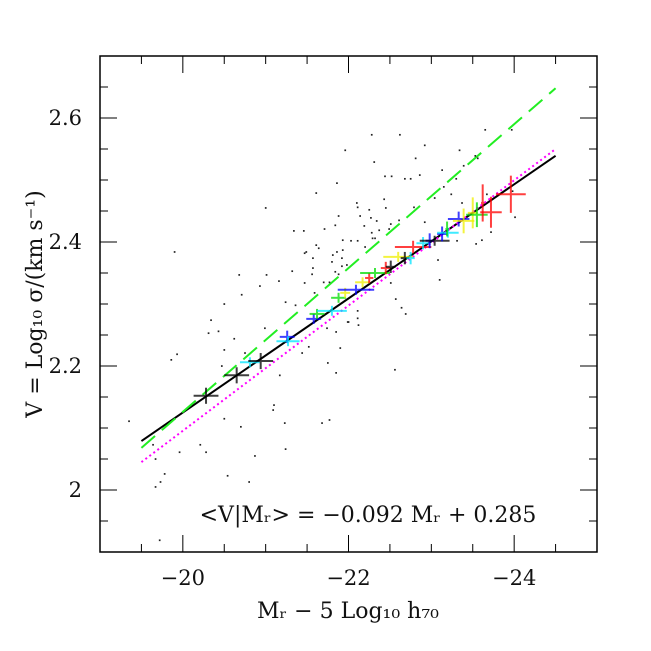 The image size is (651, 651). I want to click on x-axis-label: Mᵣ − 5 Log₁₀ h₇₀, so click(348, 611).